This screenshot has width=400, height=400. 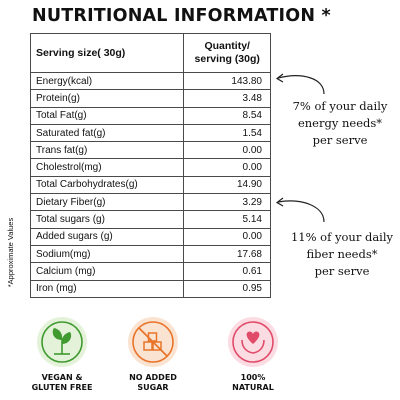 I want to click on table-row: Total Fat(g) 8.54, so click(x=150, y=115).